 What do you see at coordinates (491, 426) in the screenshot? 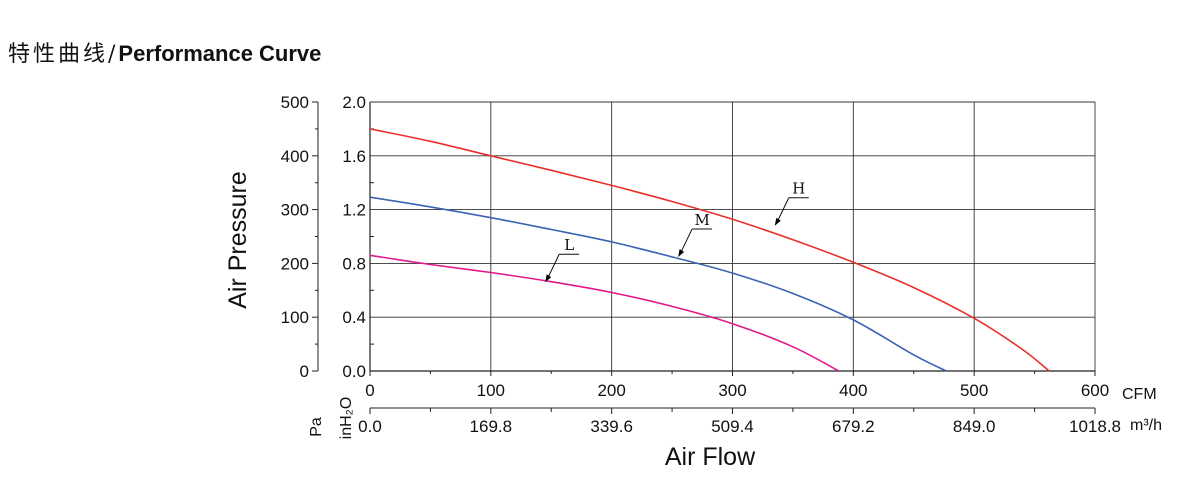
I see `x-tick-label-m3h: 169.8` at bounding box center [491, 426].